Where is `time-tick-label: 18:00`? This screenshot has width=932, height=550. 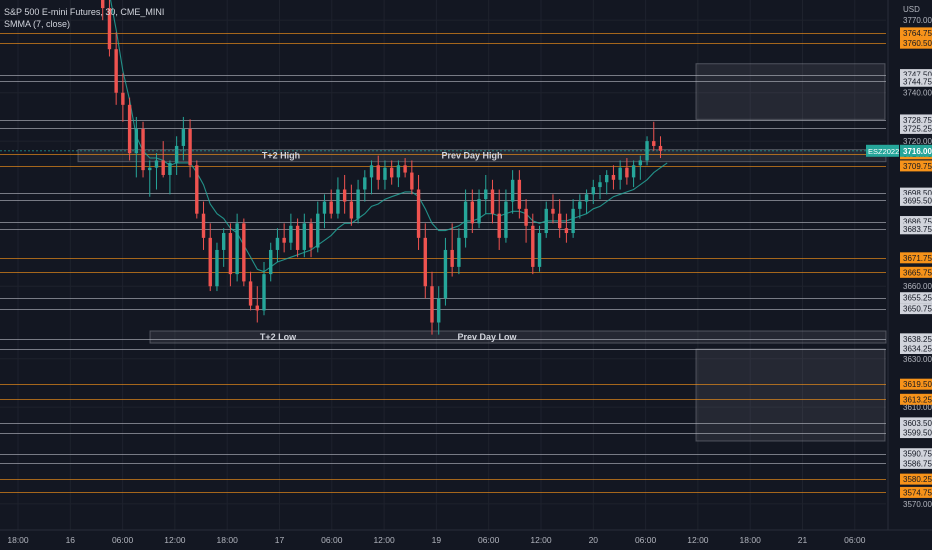
time-tick-label: 18:00 is located at coordinates (18, 540).